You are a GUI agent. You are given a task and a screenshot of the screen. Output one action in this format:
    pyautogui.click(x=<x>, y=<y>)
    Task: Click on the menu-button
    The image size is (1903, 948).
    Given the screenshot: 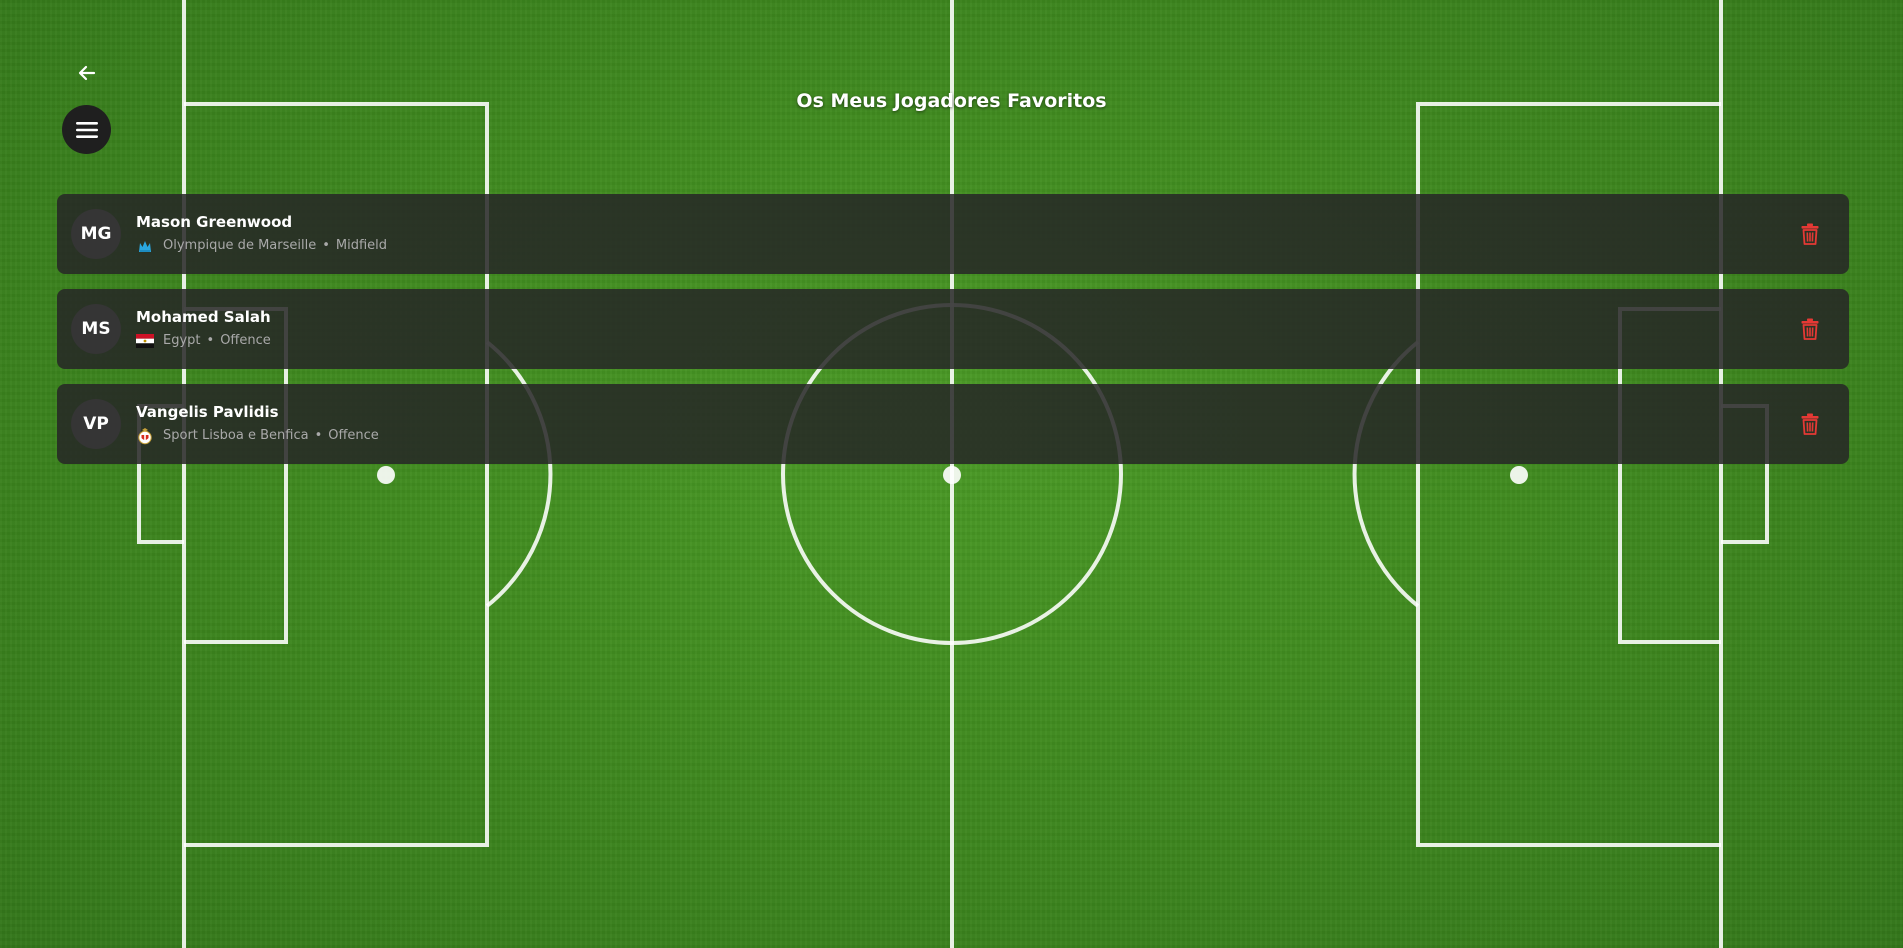 What is the action you would take?
    pyautogui.click(x=86, y=129)
    